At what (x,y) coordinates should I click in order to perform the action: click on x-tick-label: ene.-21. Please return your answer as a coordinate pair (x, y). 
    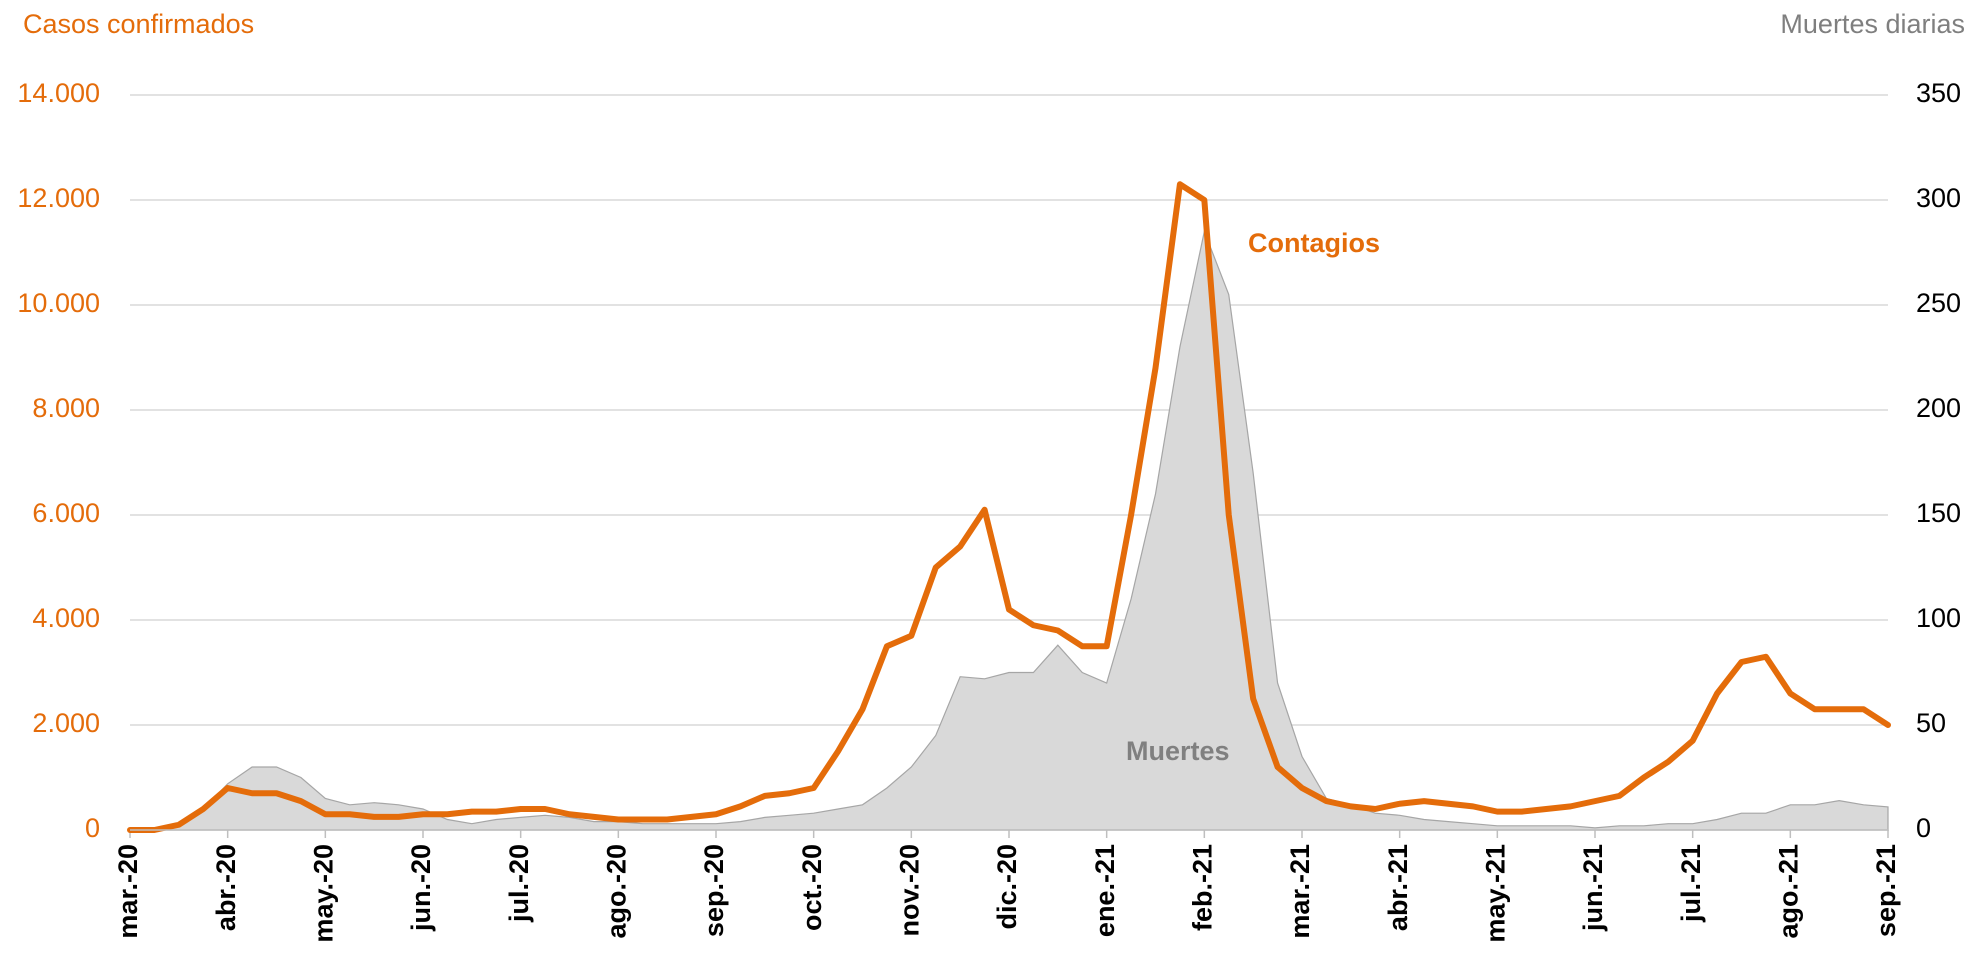
    Looking at the image, I should click on (1105, 890).